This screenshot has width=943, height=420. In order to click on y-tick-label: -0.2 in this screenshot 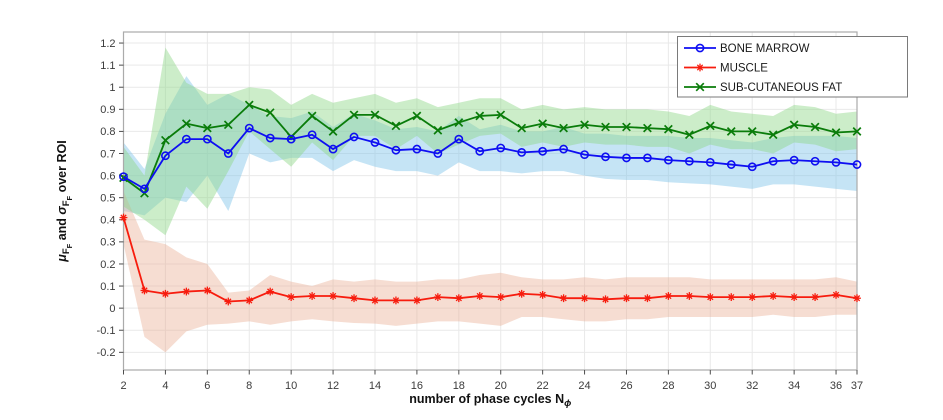, I will do `click(106, 353)`.